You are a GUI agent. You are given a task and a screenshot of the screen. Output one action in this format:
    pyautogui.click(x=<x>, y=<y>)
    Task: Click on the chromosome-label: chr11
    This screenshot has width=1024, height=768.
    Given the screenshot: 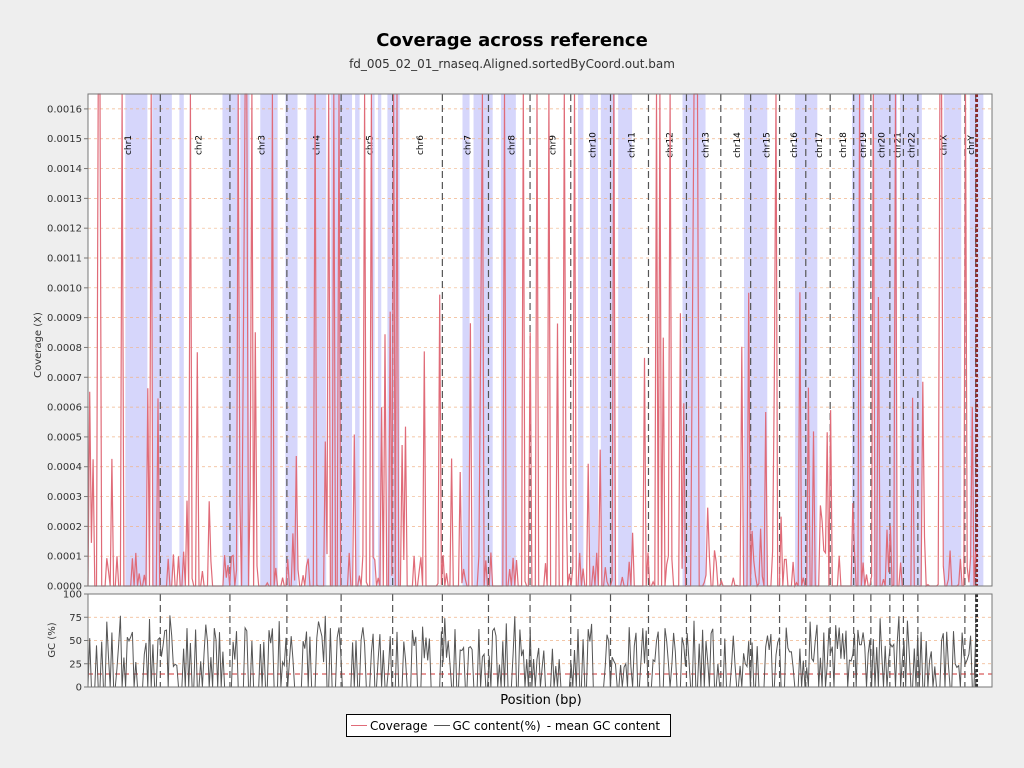 What is the action you would take?
    pyautogui.click(x=632, y=145)
    